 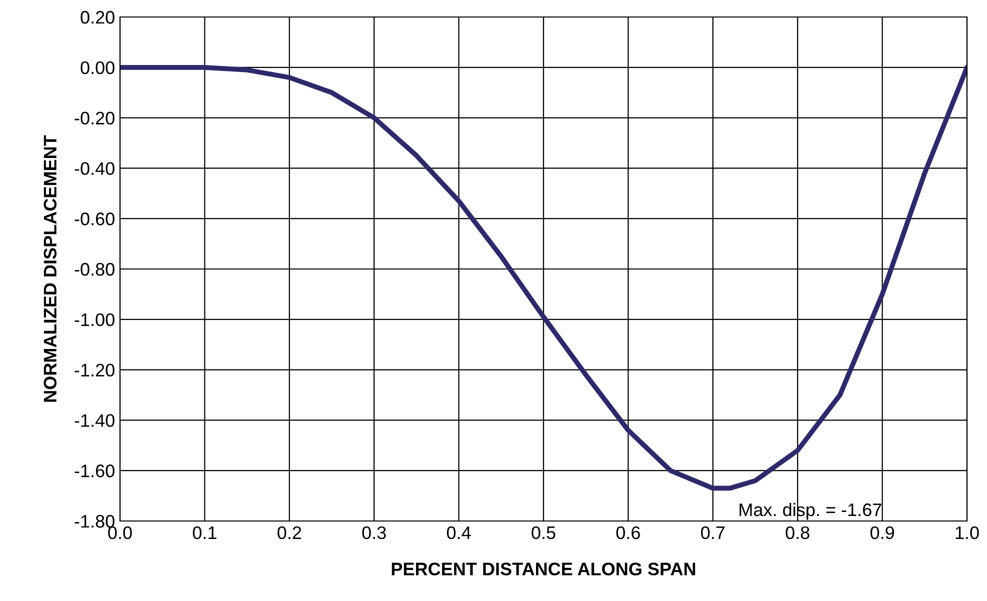 I want to click on y-tick-label: -1.40, so click(x=94, y=420).